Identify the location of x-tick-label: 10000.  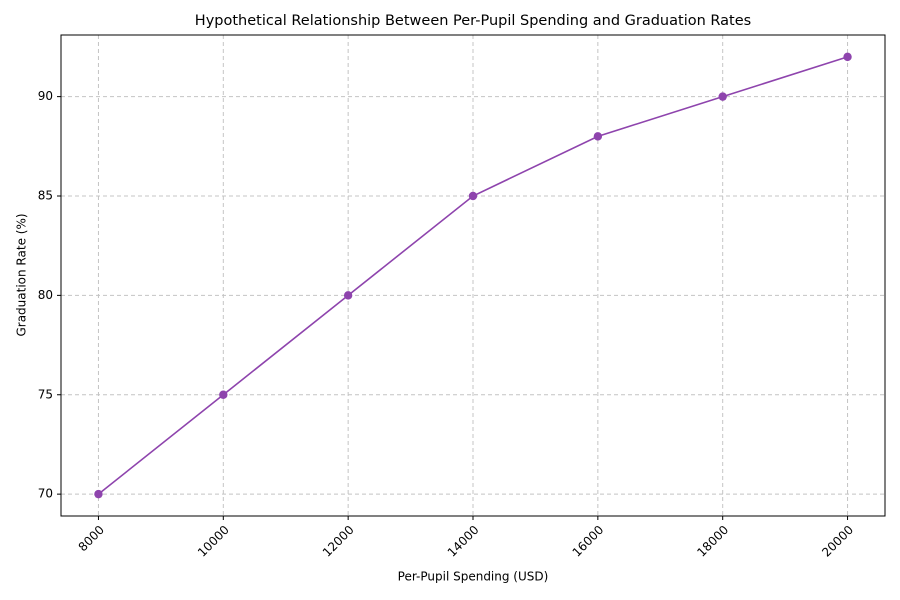
(213, 541).